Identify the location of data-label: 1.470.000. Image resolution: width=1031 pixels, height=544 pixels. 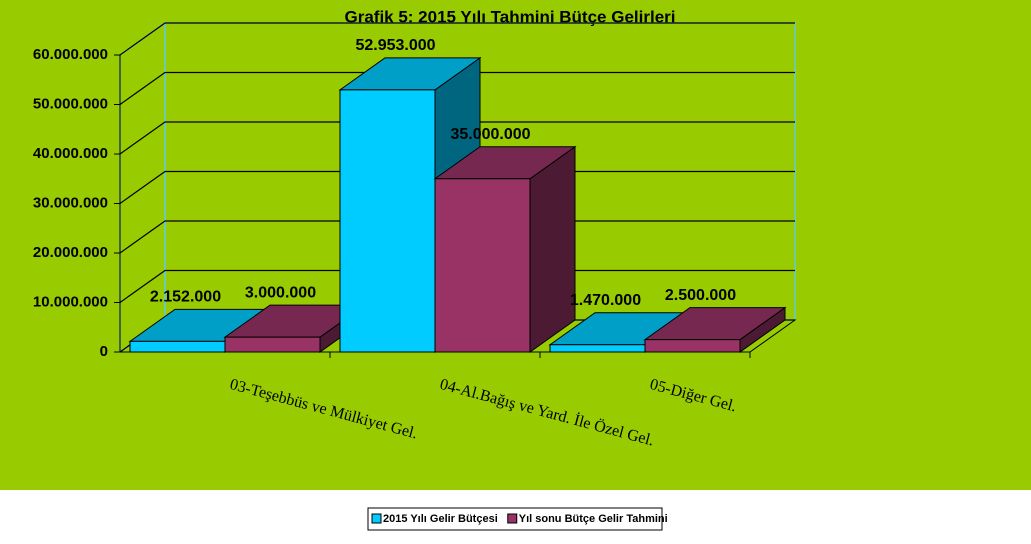
(605, 300).